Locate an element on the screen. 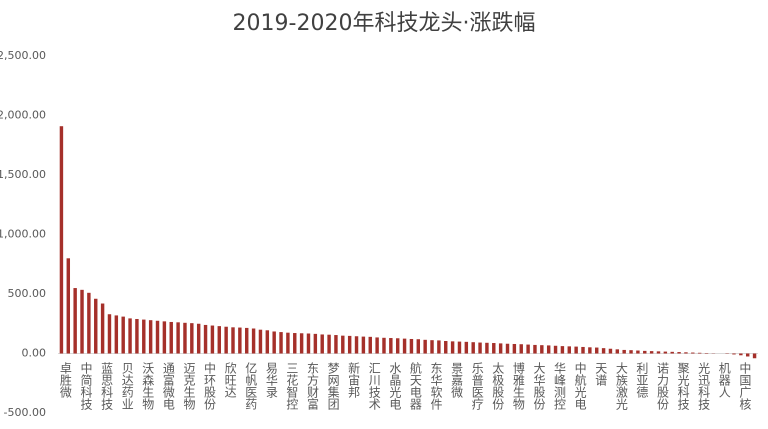  y-tick-label: 2,500.00 is located at coordinates (23, 55).